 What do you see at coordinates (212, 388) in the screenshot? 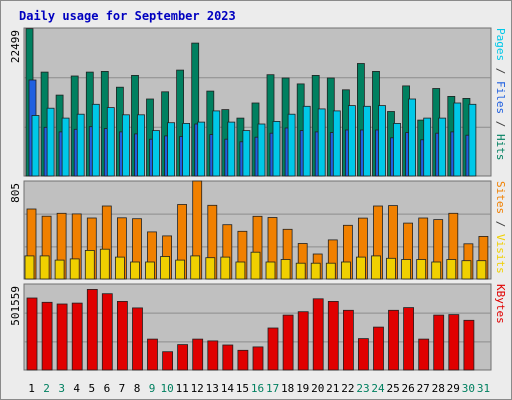
I see `x-tick-day-13: 13` at bounding box center [212, 388].